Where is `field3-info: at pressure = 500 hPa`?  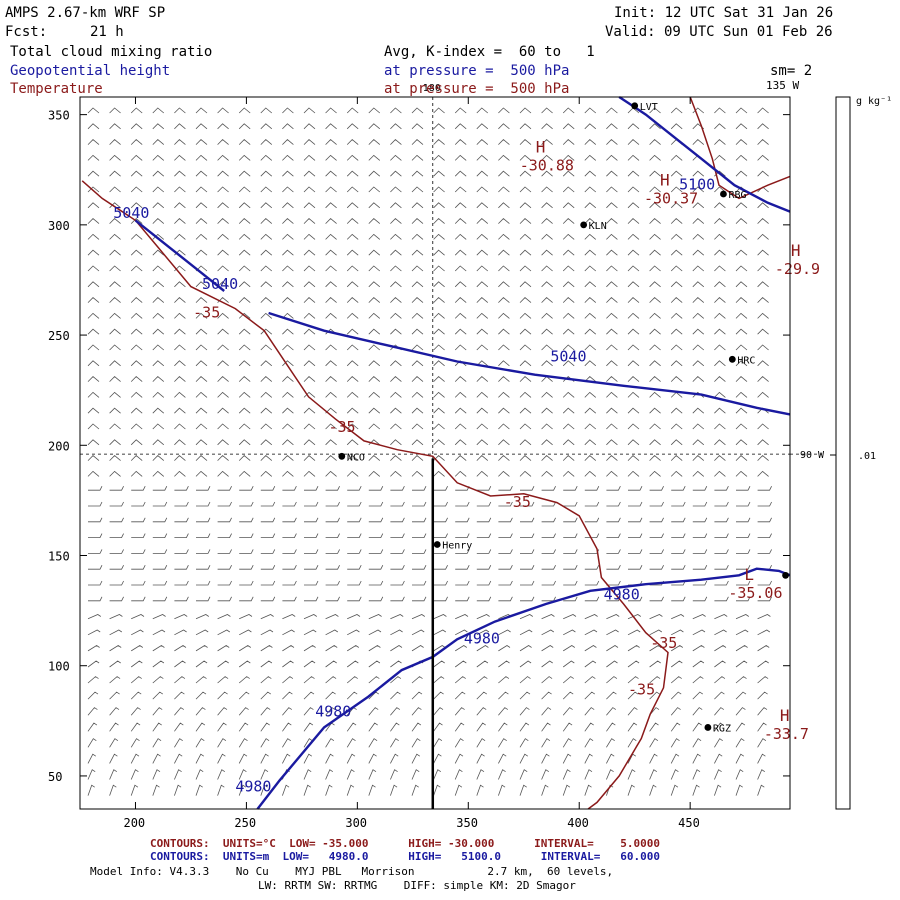
field3-info: at pressure = 500 hPa is located at coordinates (477, 89).